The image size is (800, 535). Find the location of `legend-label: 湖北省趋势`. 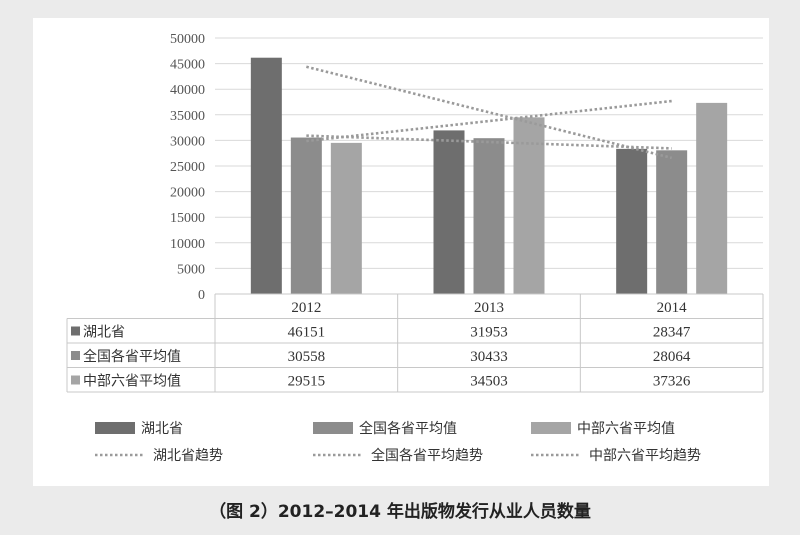

legend-label: 湖北省趋势 is located at coordinates (188, 456).